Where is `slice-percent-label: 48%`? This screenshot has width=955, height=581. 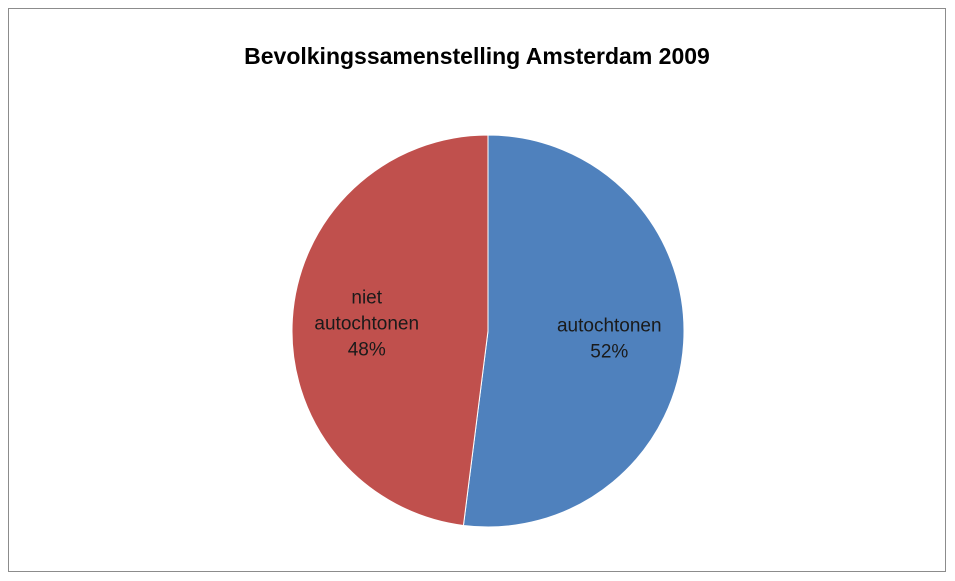 slice-percent-label: 48% is located at coordinates (367, 349).